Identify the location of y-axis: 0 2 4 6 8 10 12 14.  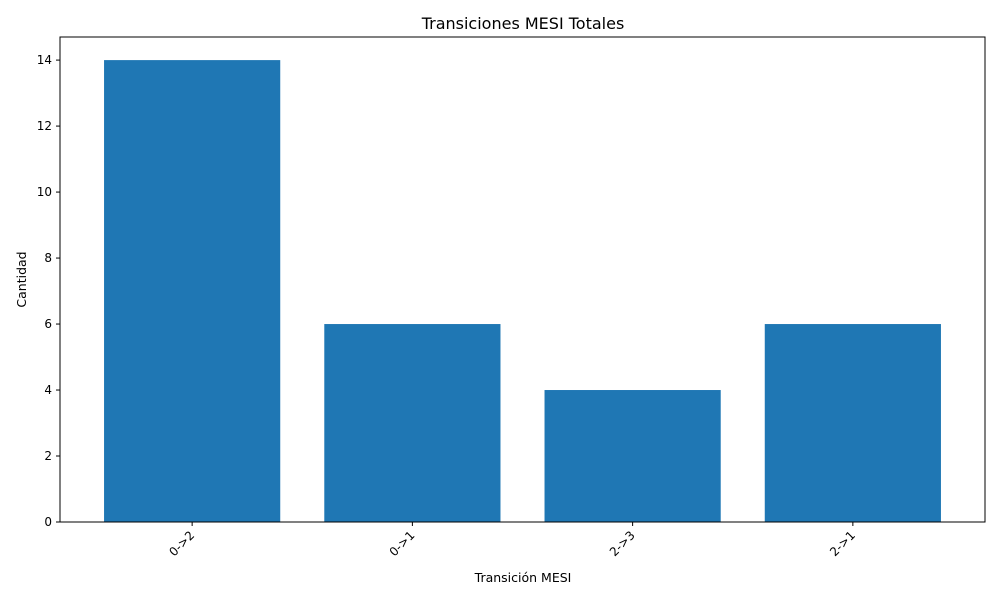
(48, 291).